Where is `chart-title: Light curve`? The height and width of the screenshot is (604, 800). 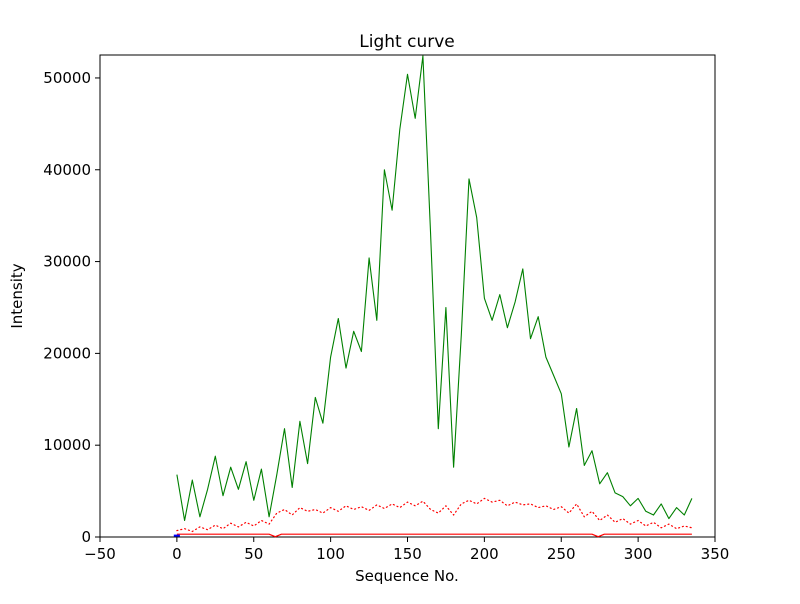 chart-title: Light curve is located at coordinates (406, 42).